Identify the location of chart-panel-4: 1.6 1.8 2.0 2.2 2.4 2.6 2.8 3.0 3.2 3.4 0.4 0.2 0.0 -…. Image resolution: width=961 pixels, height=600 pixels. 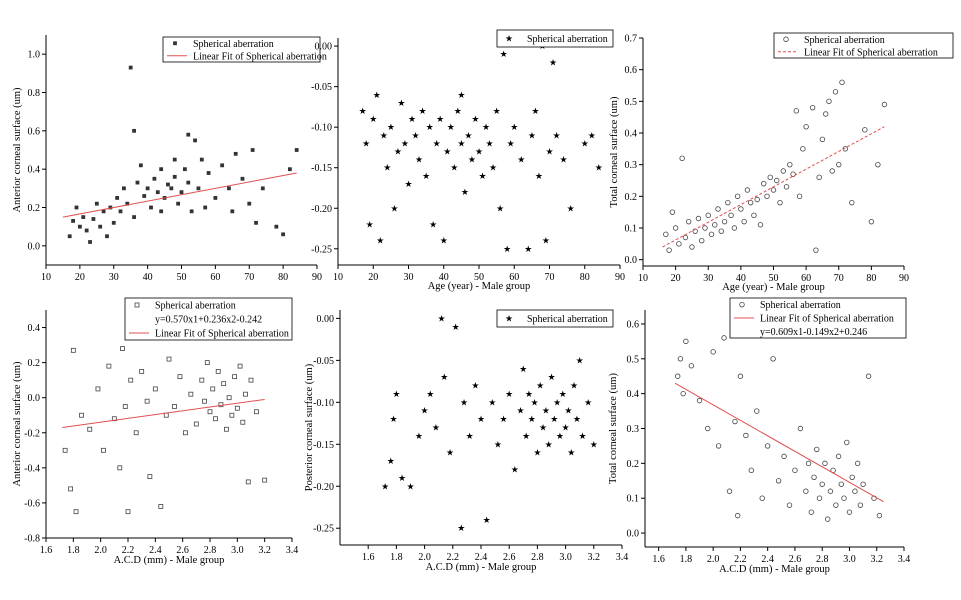
(155, 431).